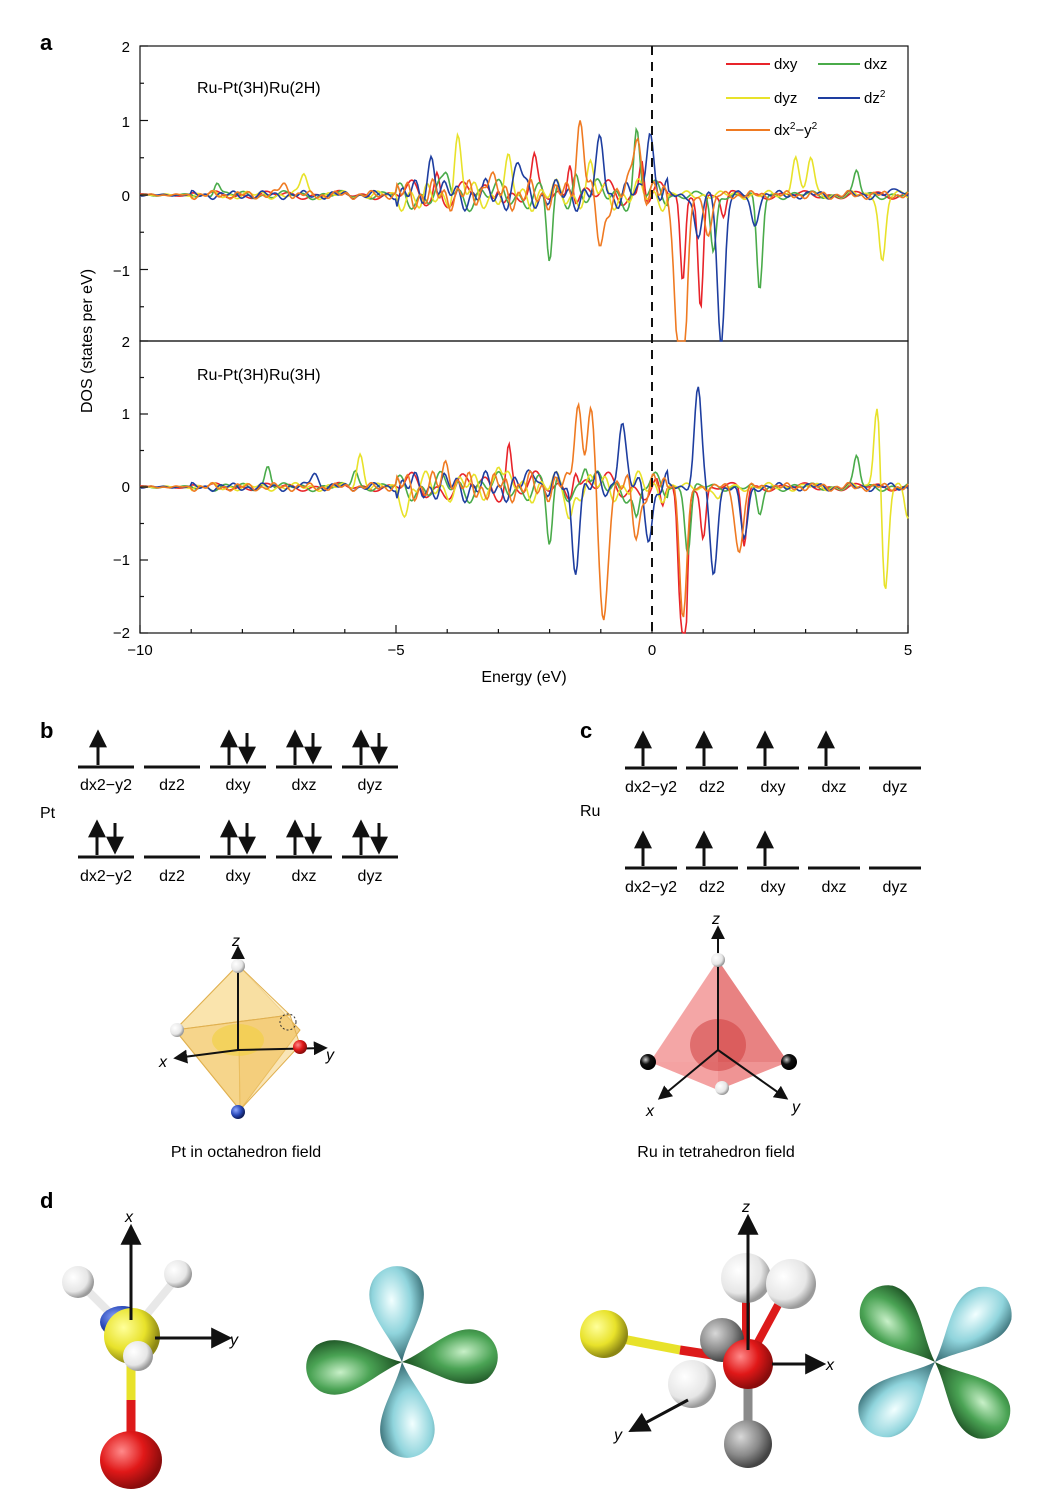 This screenshot has height=1498, width=1043. I want to click on x-axis-label: Energy (eV), so click(523, 677).